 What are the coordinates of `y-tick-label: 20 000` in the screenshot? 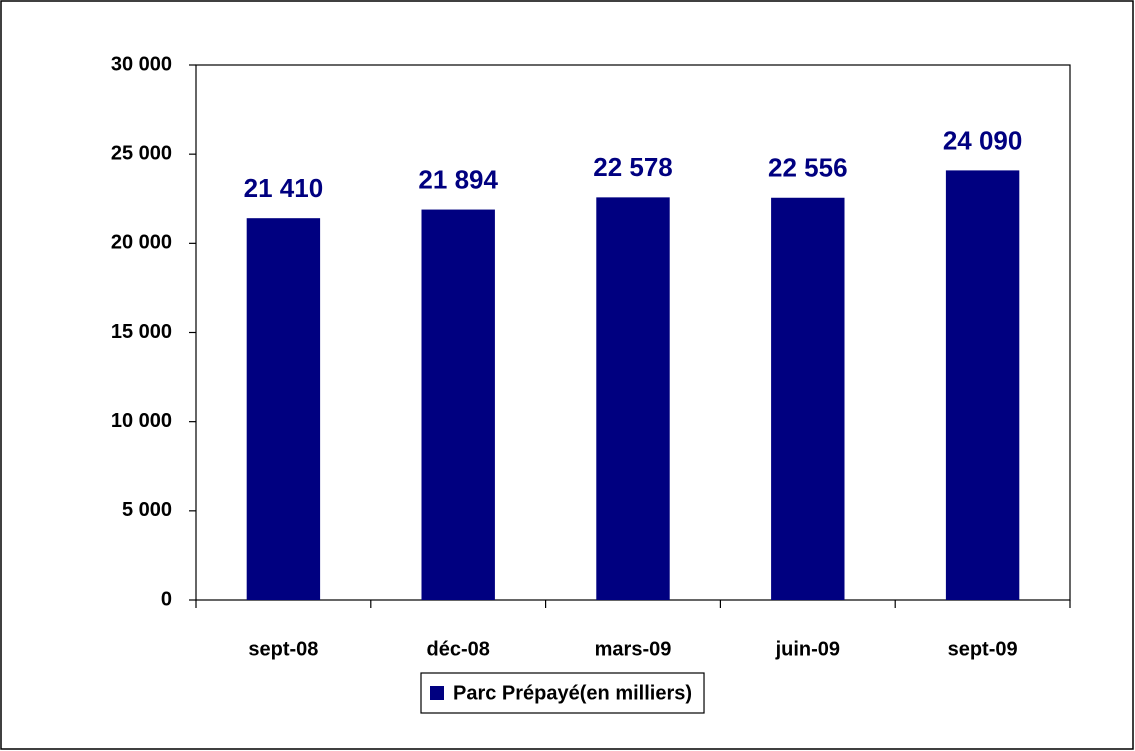 It's located at (141, 243).